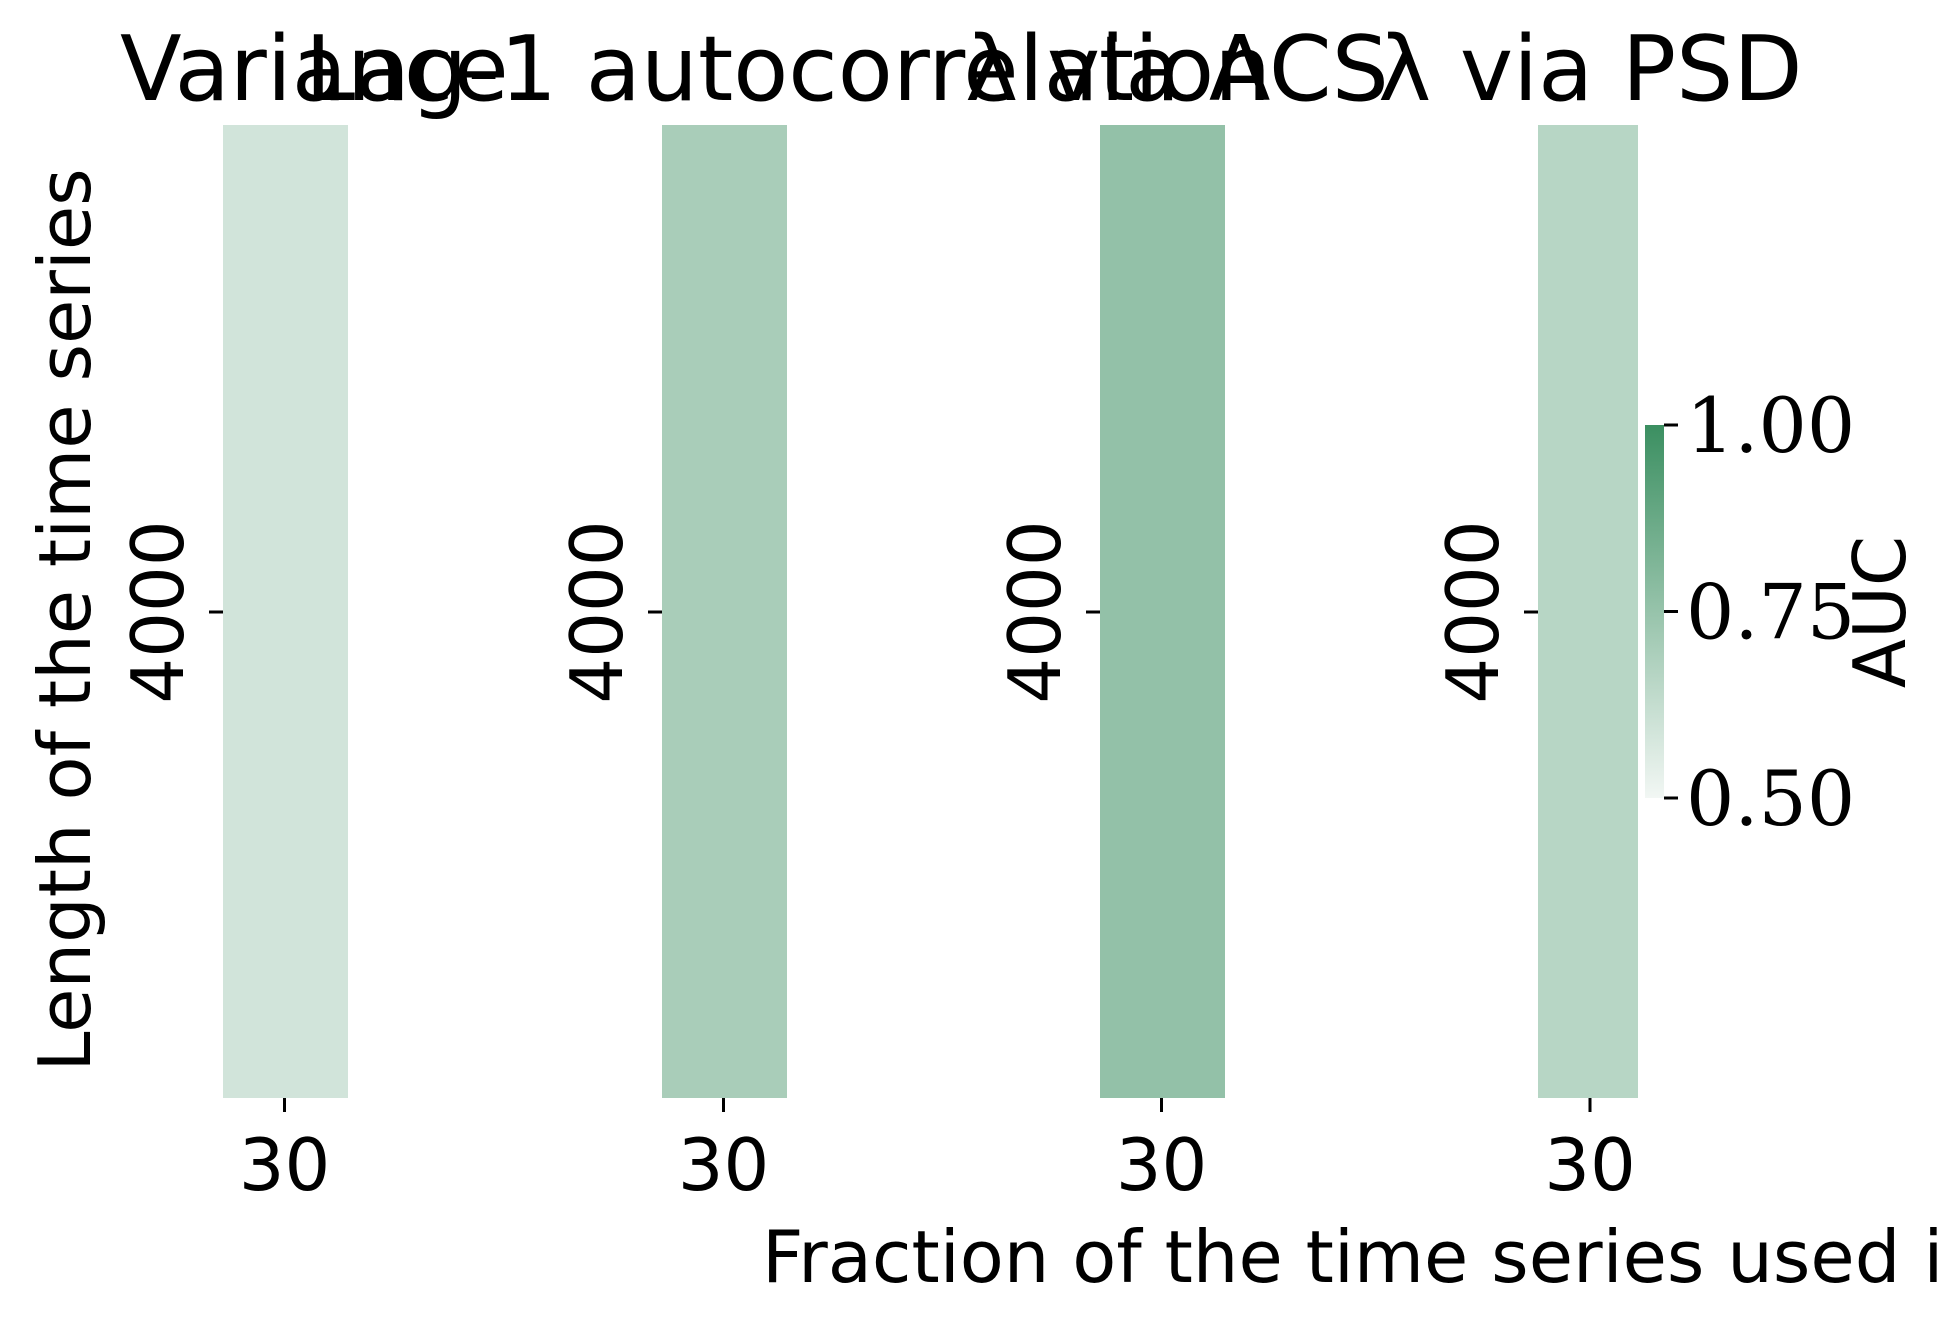 The height and width of the screenshot is (1331, 1949). What do you see at coordinates (1590, 69) in the screenshot?
I see `panel-title: λ via PSD` at bounding box center [1590, 69].